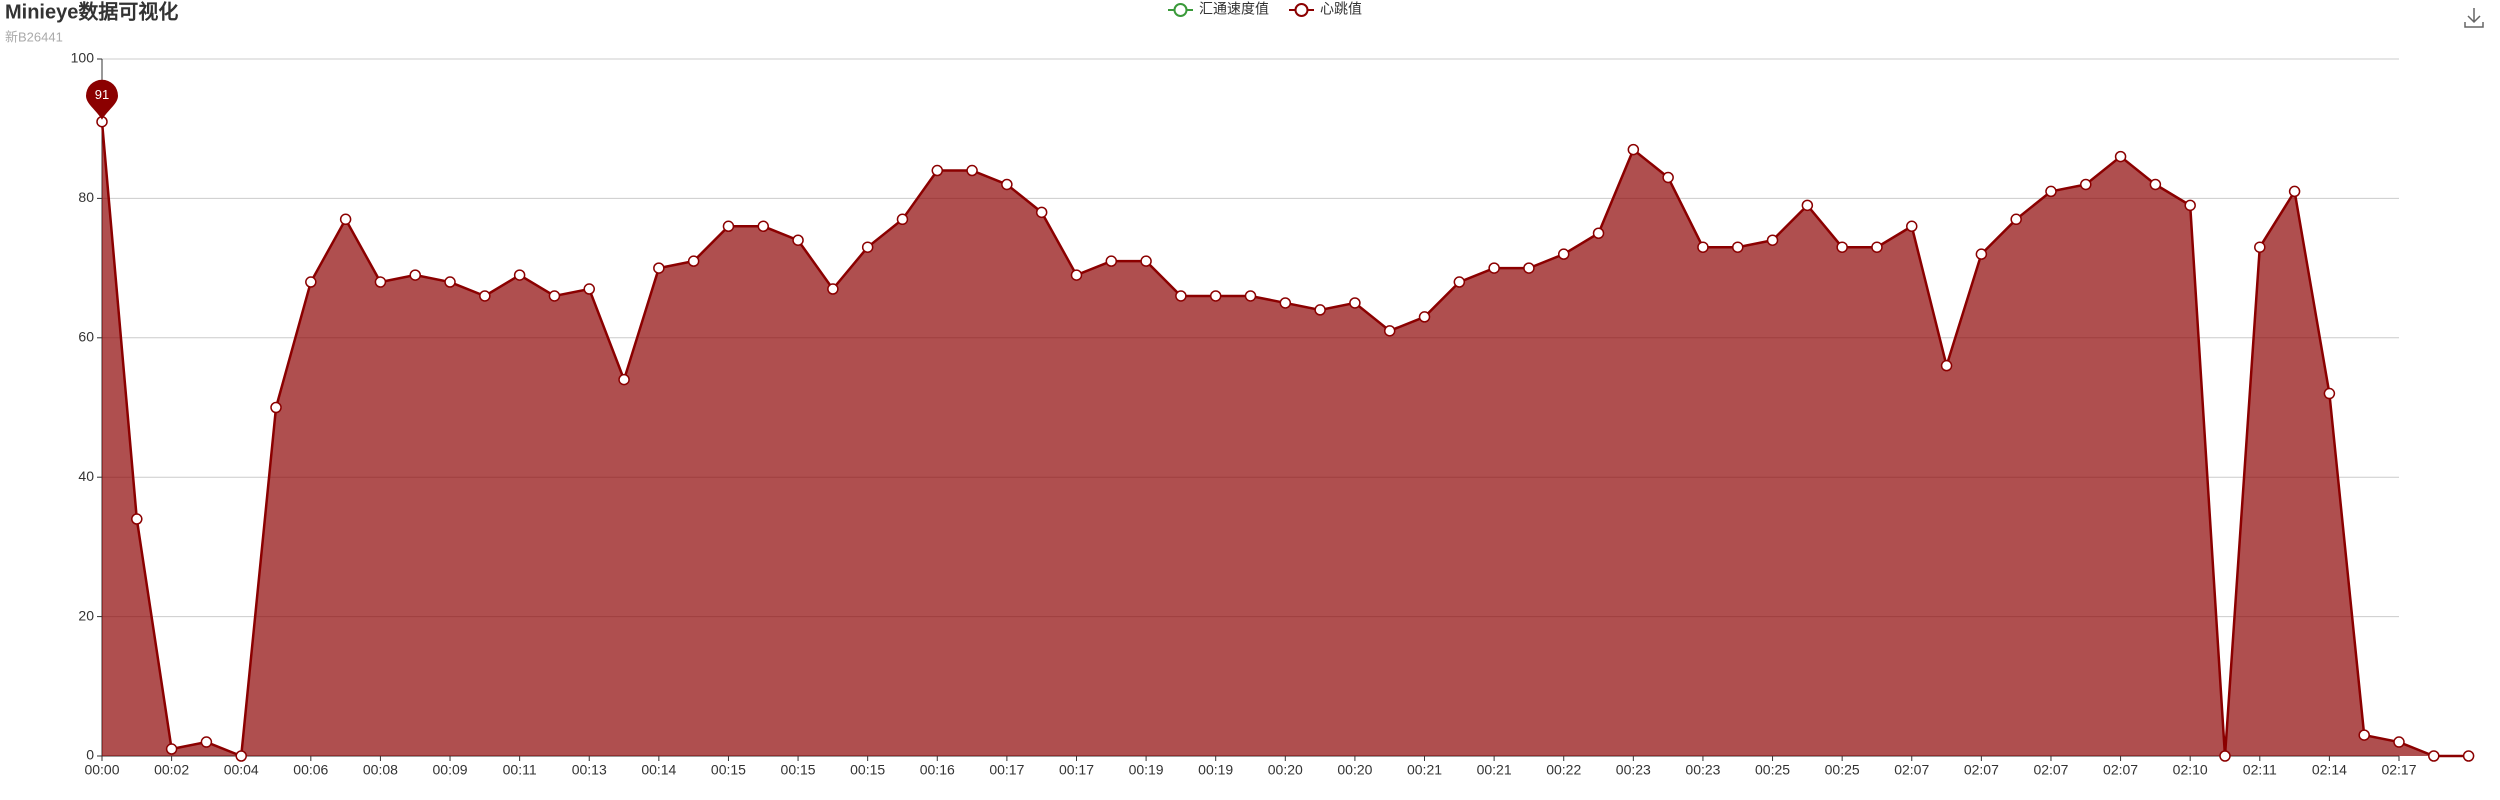  Describe the element at coordinates (2474, 18) in the screenshot. I see `download-icon` at that location.